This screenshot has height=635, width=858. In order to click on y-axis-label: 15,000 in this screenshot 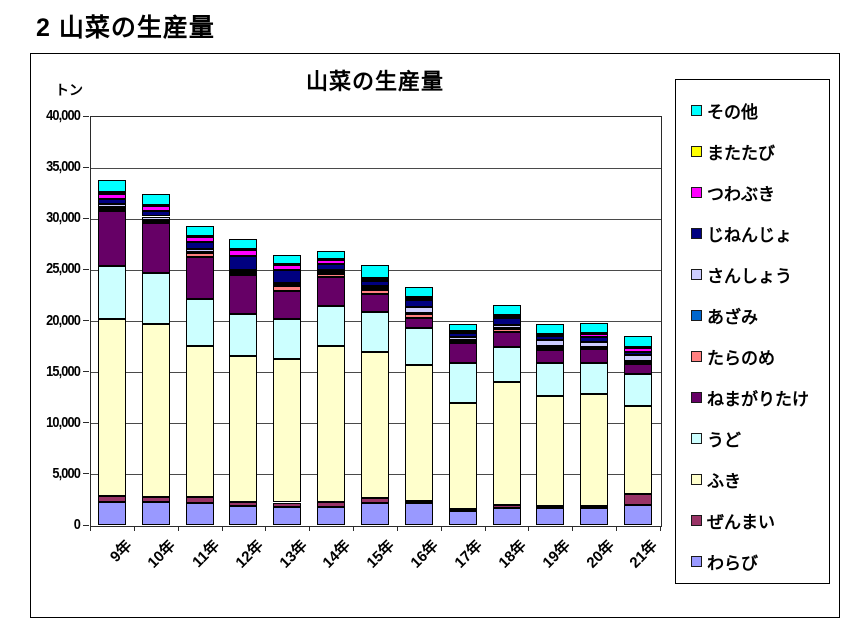, I will do `click(63, 371)`.